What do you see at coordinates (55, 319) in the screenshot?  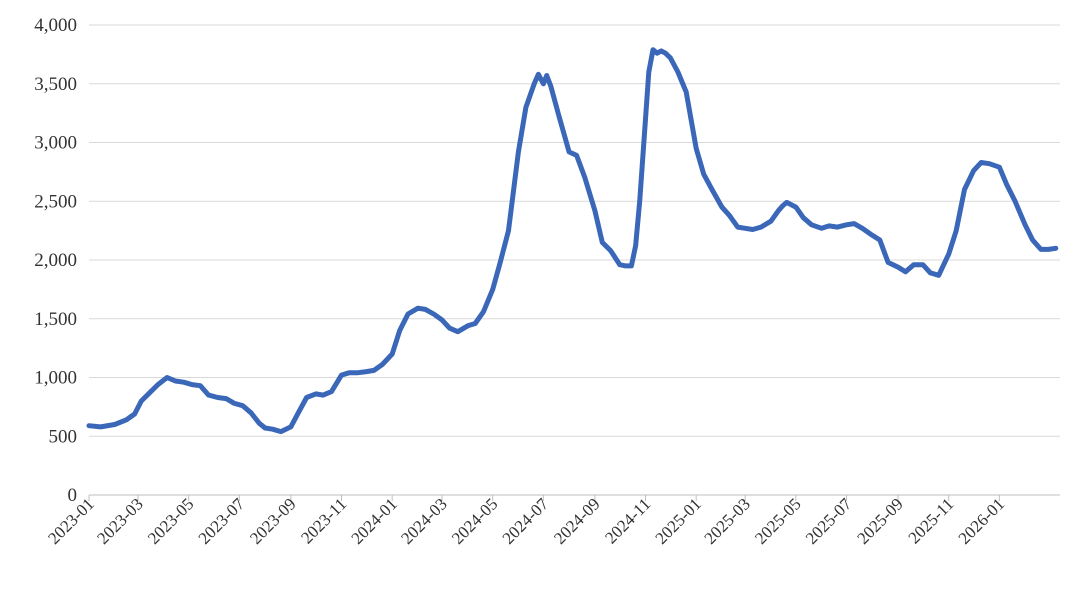 I see `y-tick-label: 1,500` at bounding box center [55, 319].